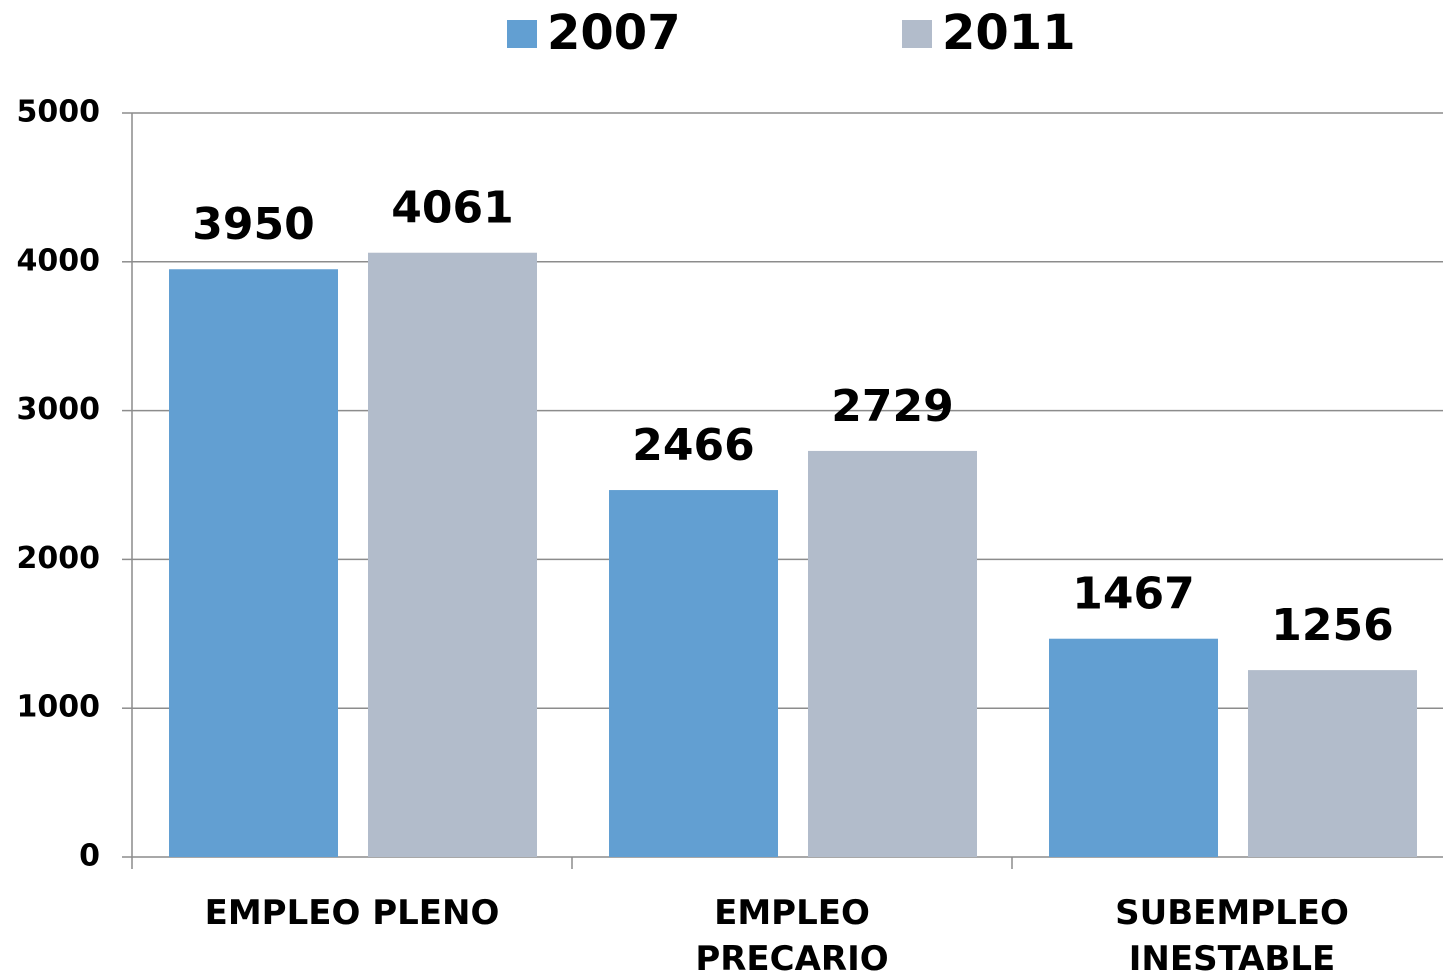 Image resolution: width=1443 pixels, height=978 pixels. Describe the element at coordinates (352, 913) in the screenshot. I see `x-tick-label: EMPLEO PLENO` at that location.